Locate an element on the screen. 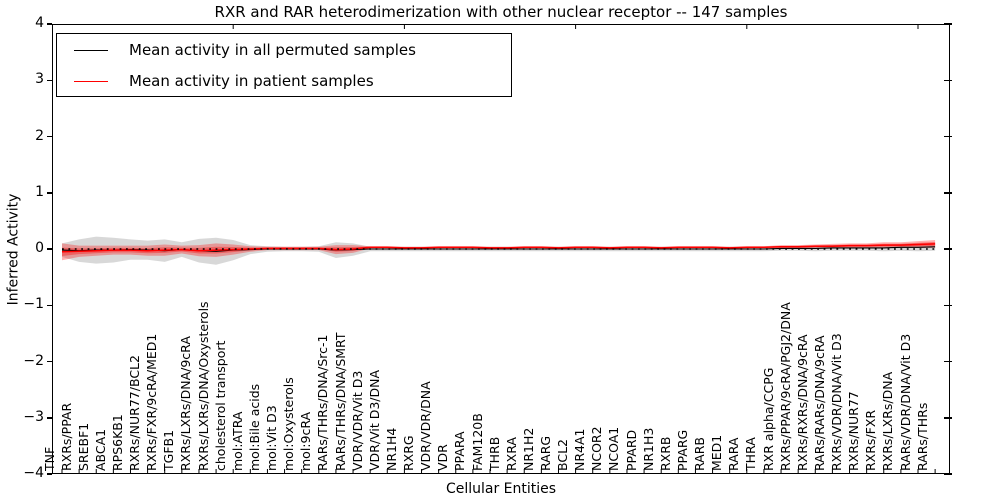  x-tick-label: VDR is located at coordinates (443, 457).